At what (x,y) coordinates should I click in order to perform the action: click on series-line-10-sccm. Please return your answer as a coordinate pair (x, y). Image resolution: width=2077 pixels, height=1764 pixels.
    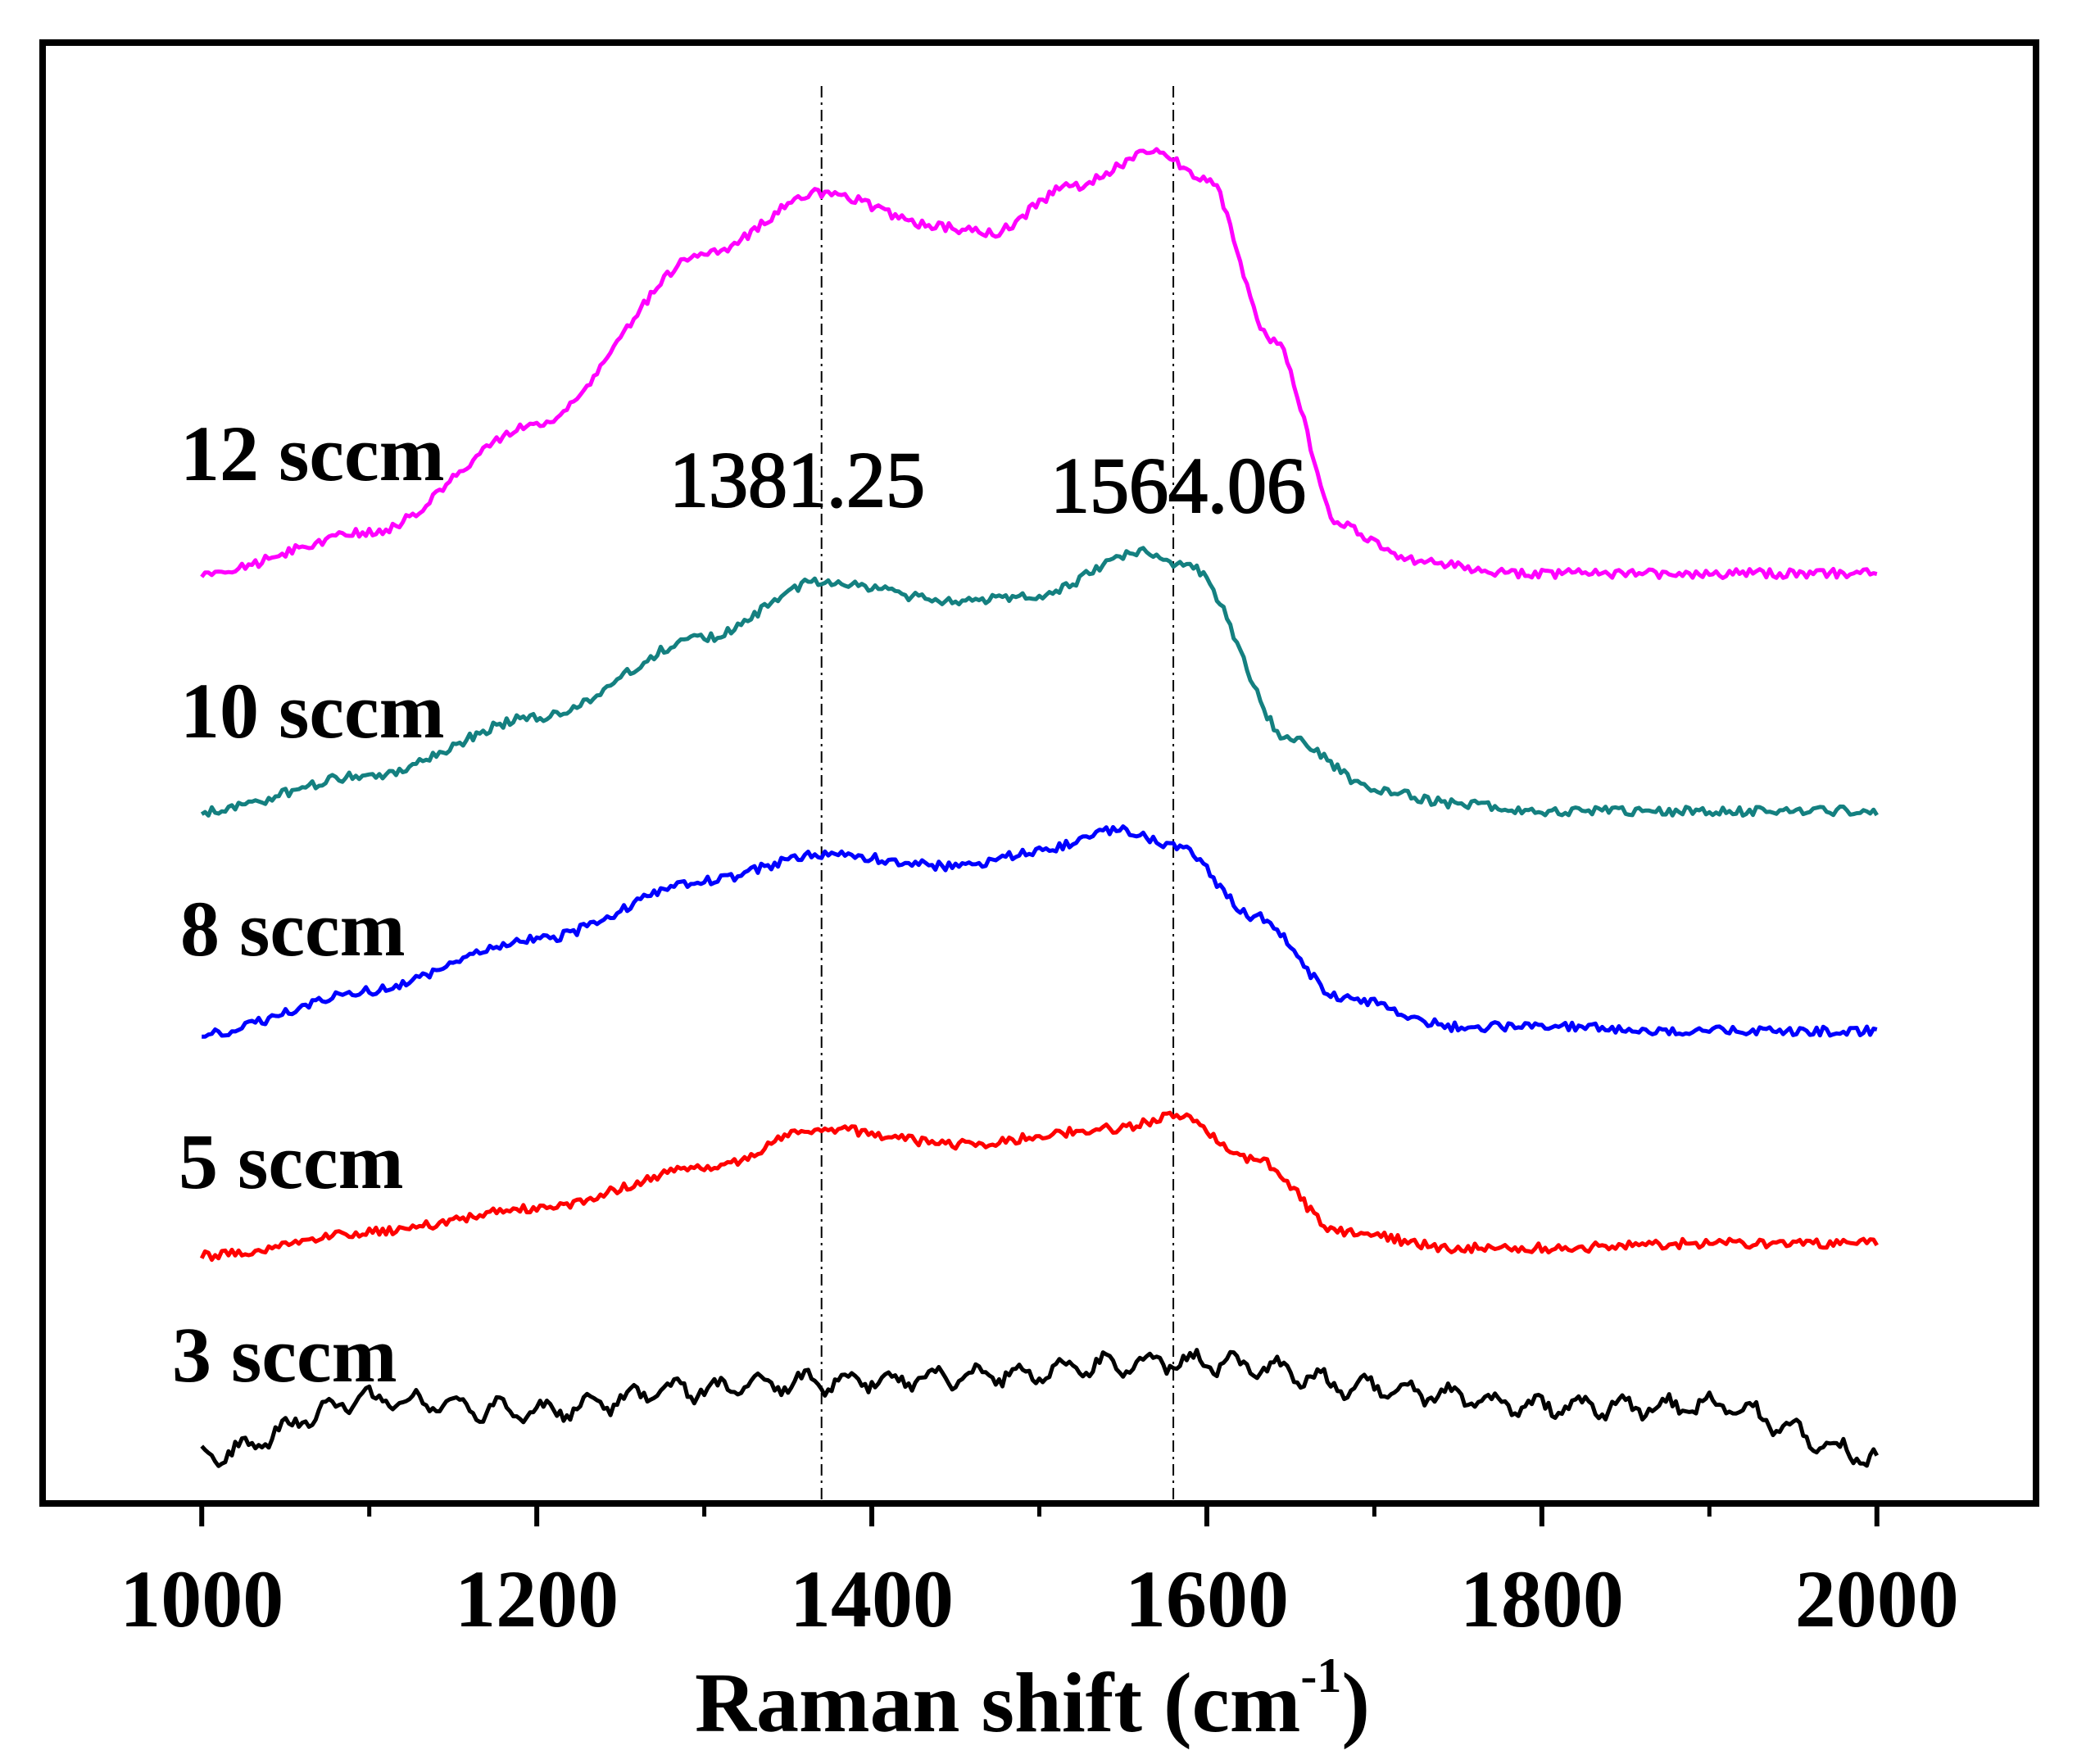
    Looking at the image, I should click on (1039, 682).